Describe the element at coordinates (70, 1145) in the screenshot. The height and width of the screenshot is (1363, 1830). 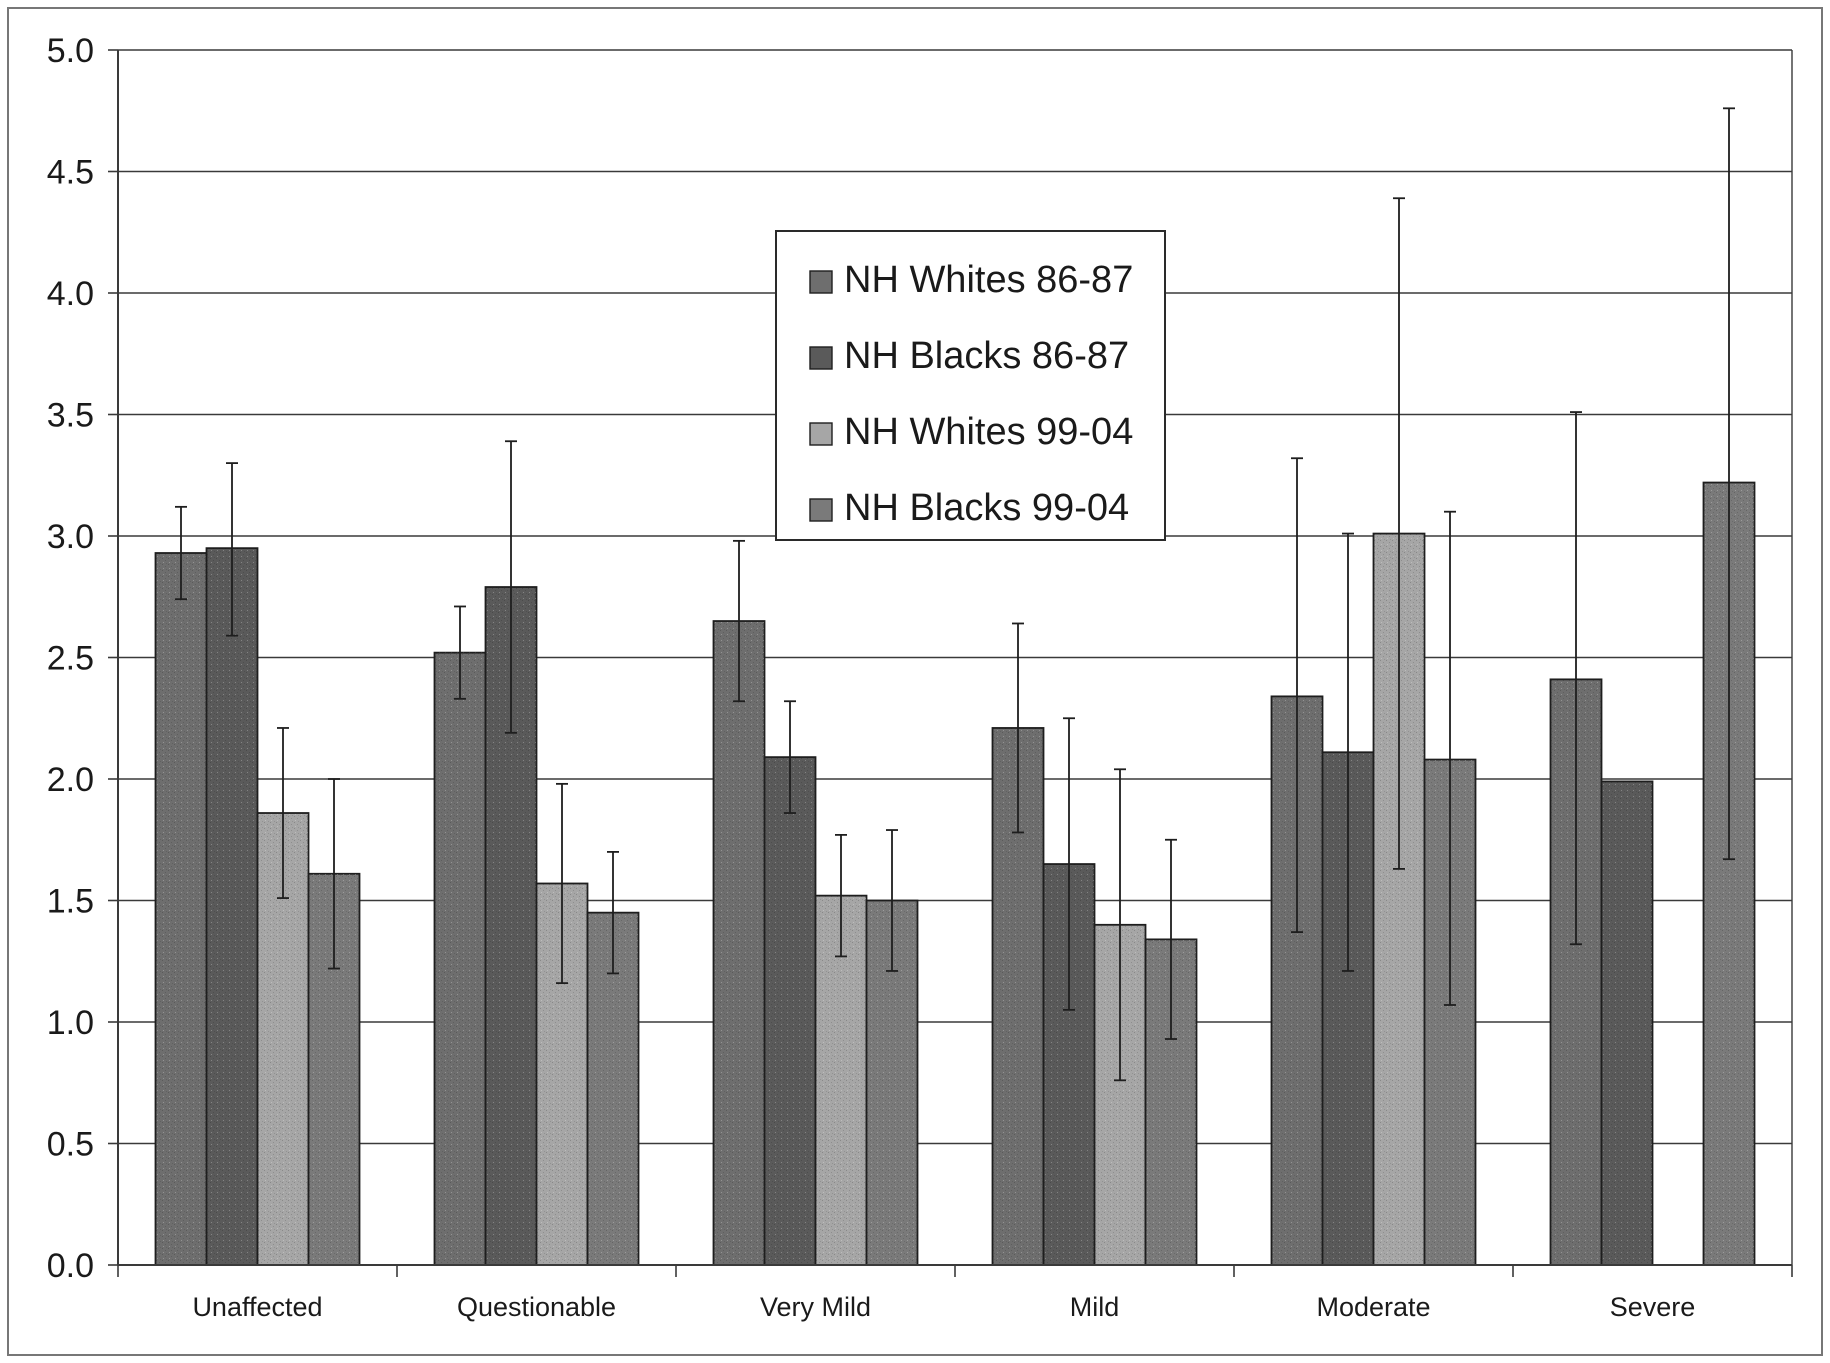
I see `y-tick-label: 0.5` at that location.